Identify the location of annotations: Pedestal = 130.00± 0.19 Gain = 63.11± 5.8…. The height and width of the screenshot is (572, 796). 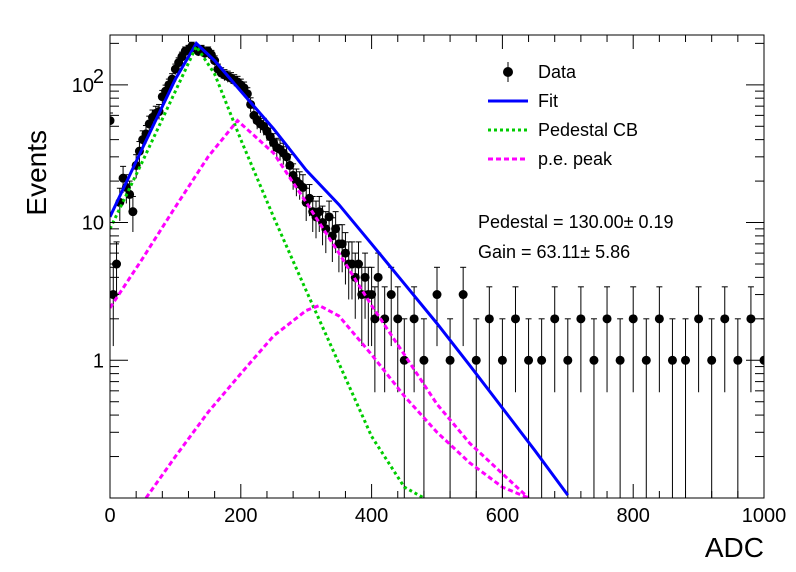
(576, 237).